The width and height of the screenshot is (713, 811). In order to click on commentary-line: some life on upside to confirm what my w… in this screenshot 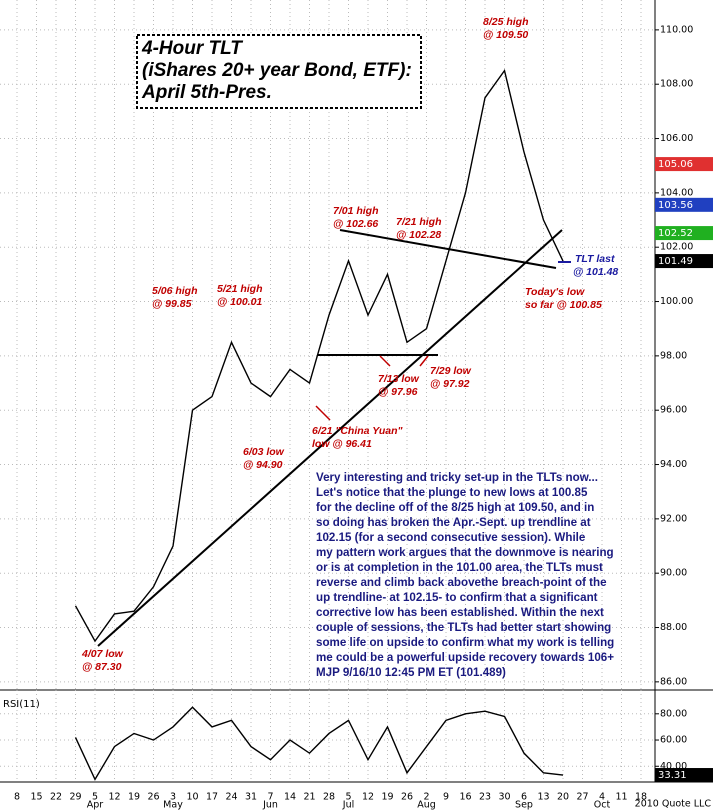, I will do `click(465, 642)`.